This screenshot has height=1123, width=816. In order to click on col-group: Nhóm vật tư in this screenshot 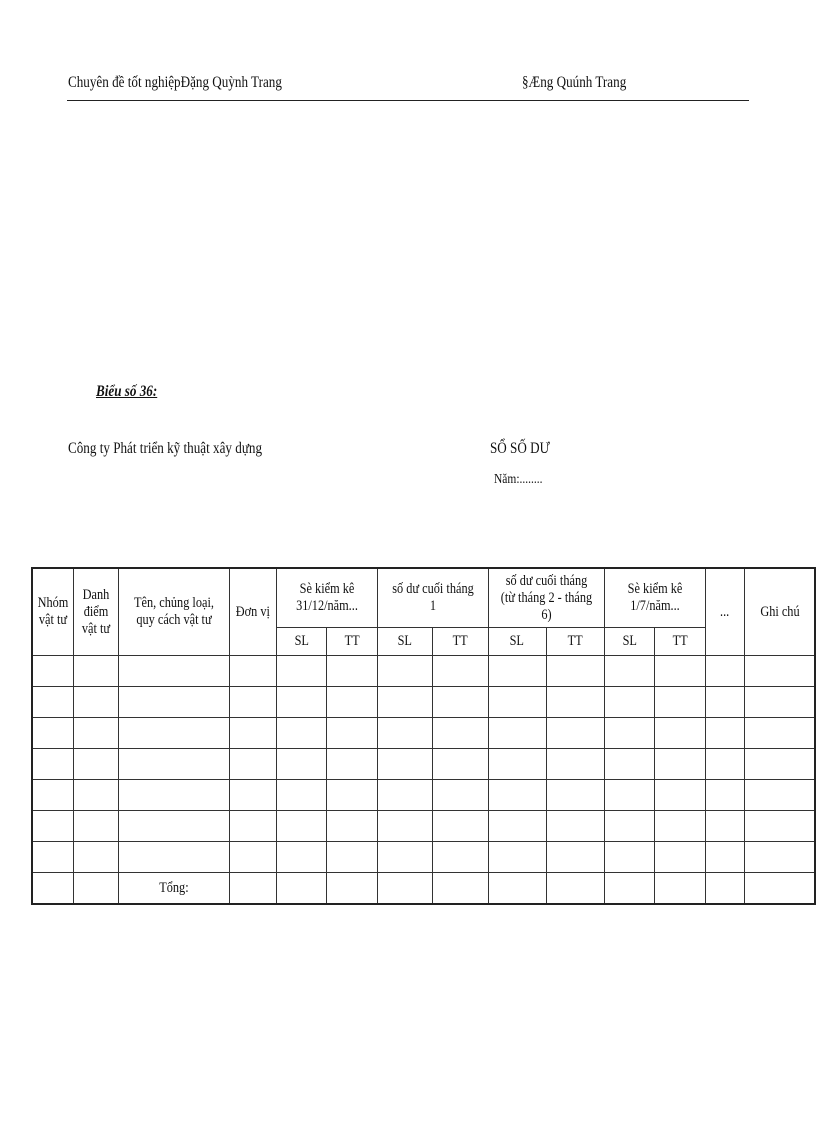, I will do `click(52, 611)`.